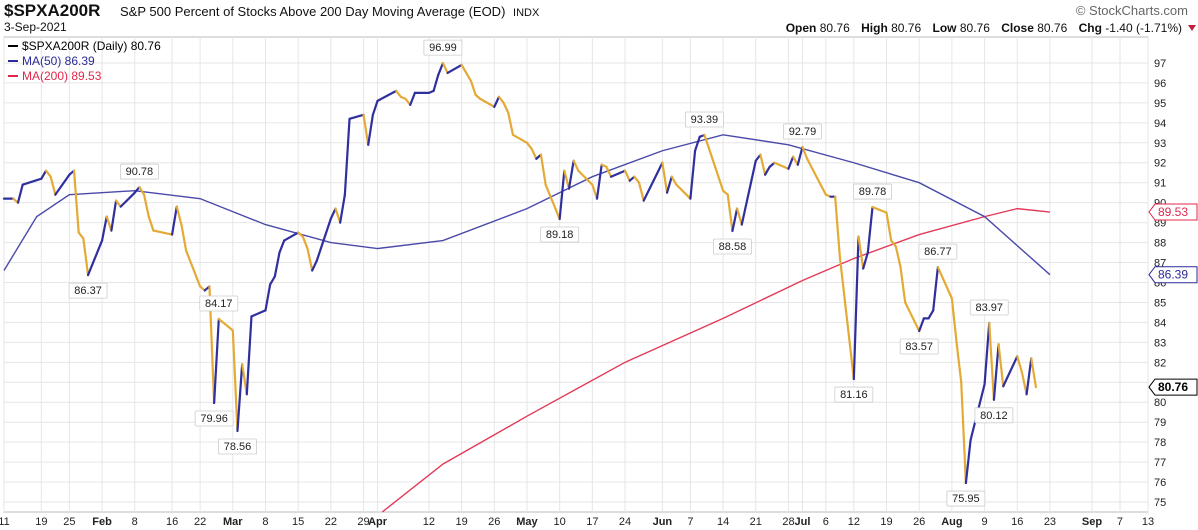  What do you see at coordinates (1160, 224) in the screenshot?
I see `y-tick-label: 89` at bounding box center [1160, 224].